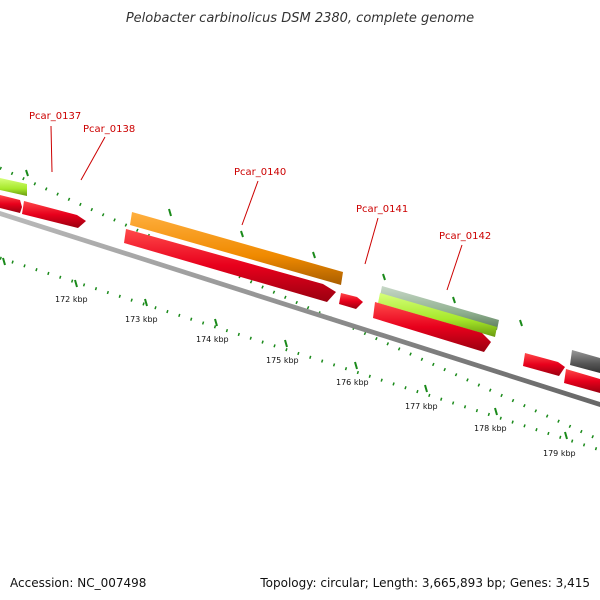  What do you see at coordinates (490, 428) in the screenshot?
I see `scale-label-178: 178 kbp` at bounding box center [490, 428].